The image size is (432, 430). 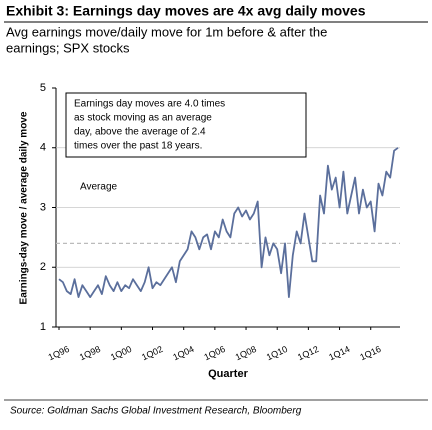 What do you see at coordinates (59, 353) in the screenshot?
I see `x-tick-label: 1Q96` at bounding box center [59, 353].